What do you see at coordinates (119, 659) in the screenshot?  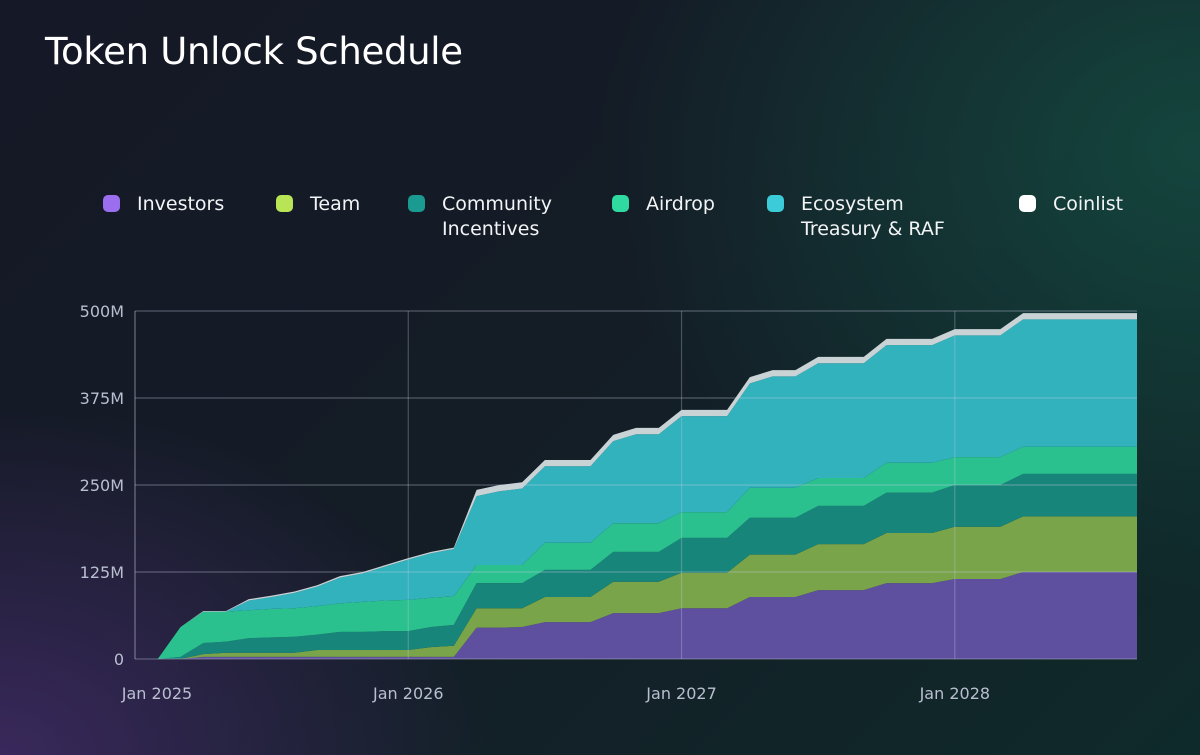 I see `y-tick-label: 0` at bounding box center [119, 659].